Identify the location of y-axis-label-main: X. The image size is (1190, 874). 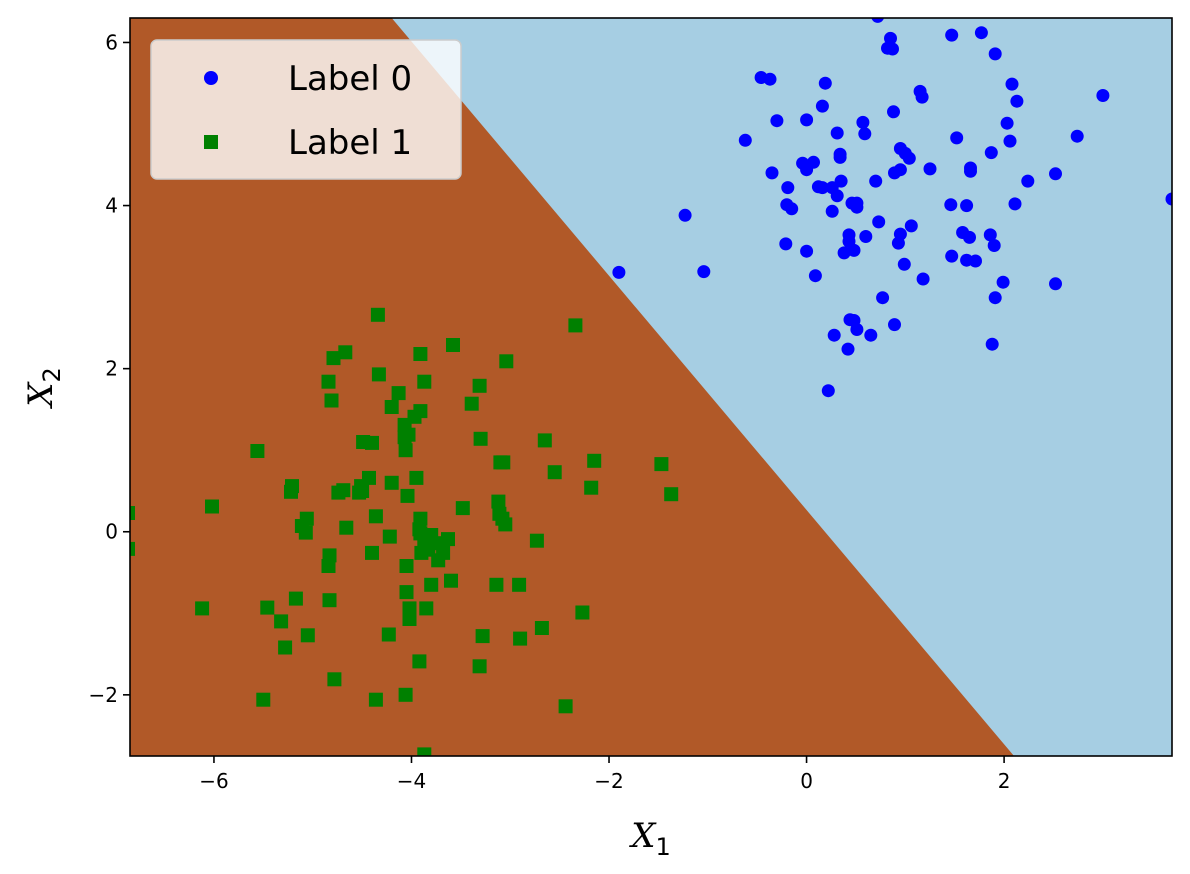
(41, 395).